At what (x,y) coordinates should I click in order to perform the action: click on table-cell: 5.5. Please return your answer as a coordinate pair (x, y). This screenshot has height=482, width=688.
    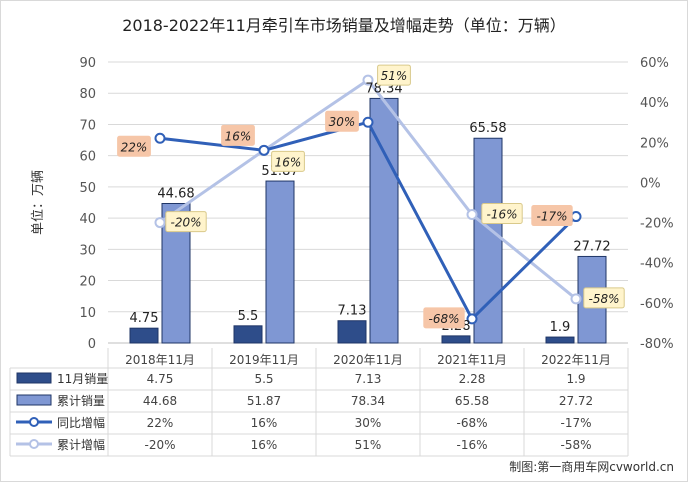
    Looking at the image, I should click on (263, 379).